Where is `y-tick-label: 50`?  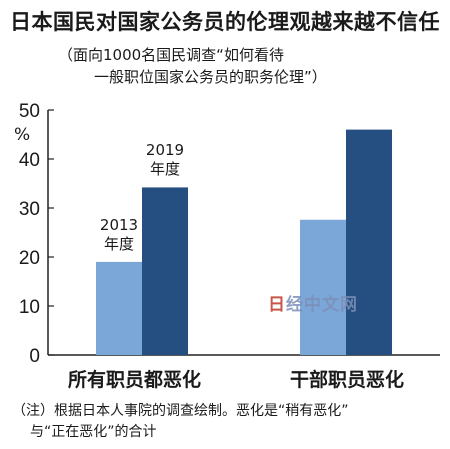
y-tick-label: 50 is located at coordinates (29, 111).